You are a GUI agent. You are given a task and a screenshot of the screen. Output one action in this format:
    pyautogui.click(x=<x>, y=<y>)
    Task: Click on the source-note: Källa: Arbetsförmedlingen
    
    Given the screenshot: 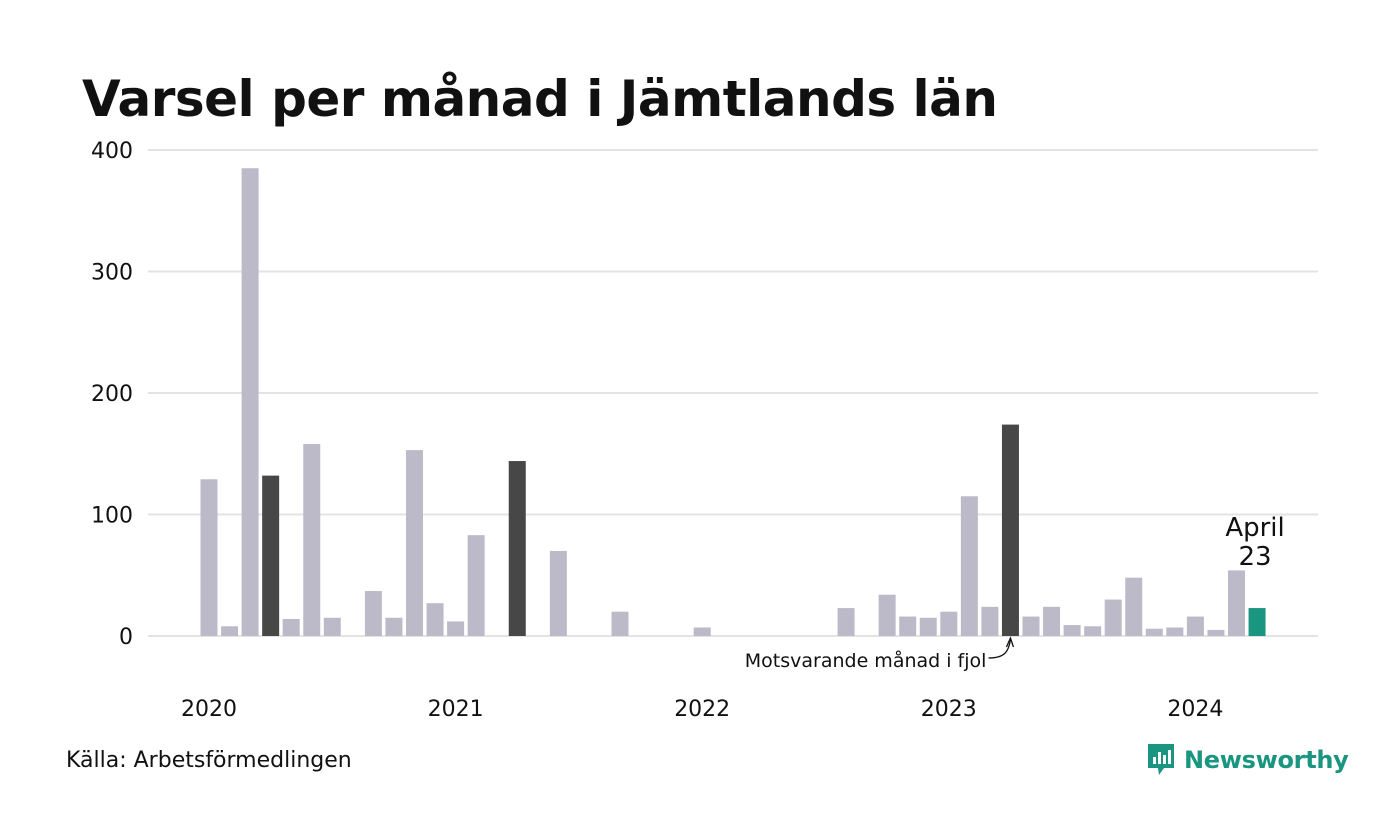 What is the action you would take?
    pyautogui.click(x=209, y=760)
    